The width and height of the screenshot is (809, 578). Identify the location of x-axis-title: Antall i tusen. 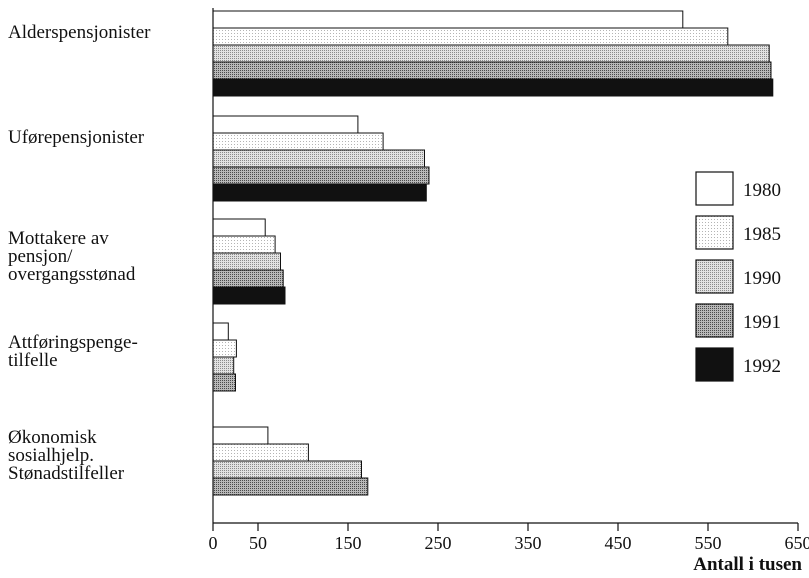
(747, 564).